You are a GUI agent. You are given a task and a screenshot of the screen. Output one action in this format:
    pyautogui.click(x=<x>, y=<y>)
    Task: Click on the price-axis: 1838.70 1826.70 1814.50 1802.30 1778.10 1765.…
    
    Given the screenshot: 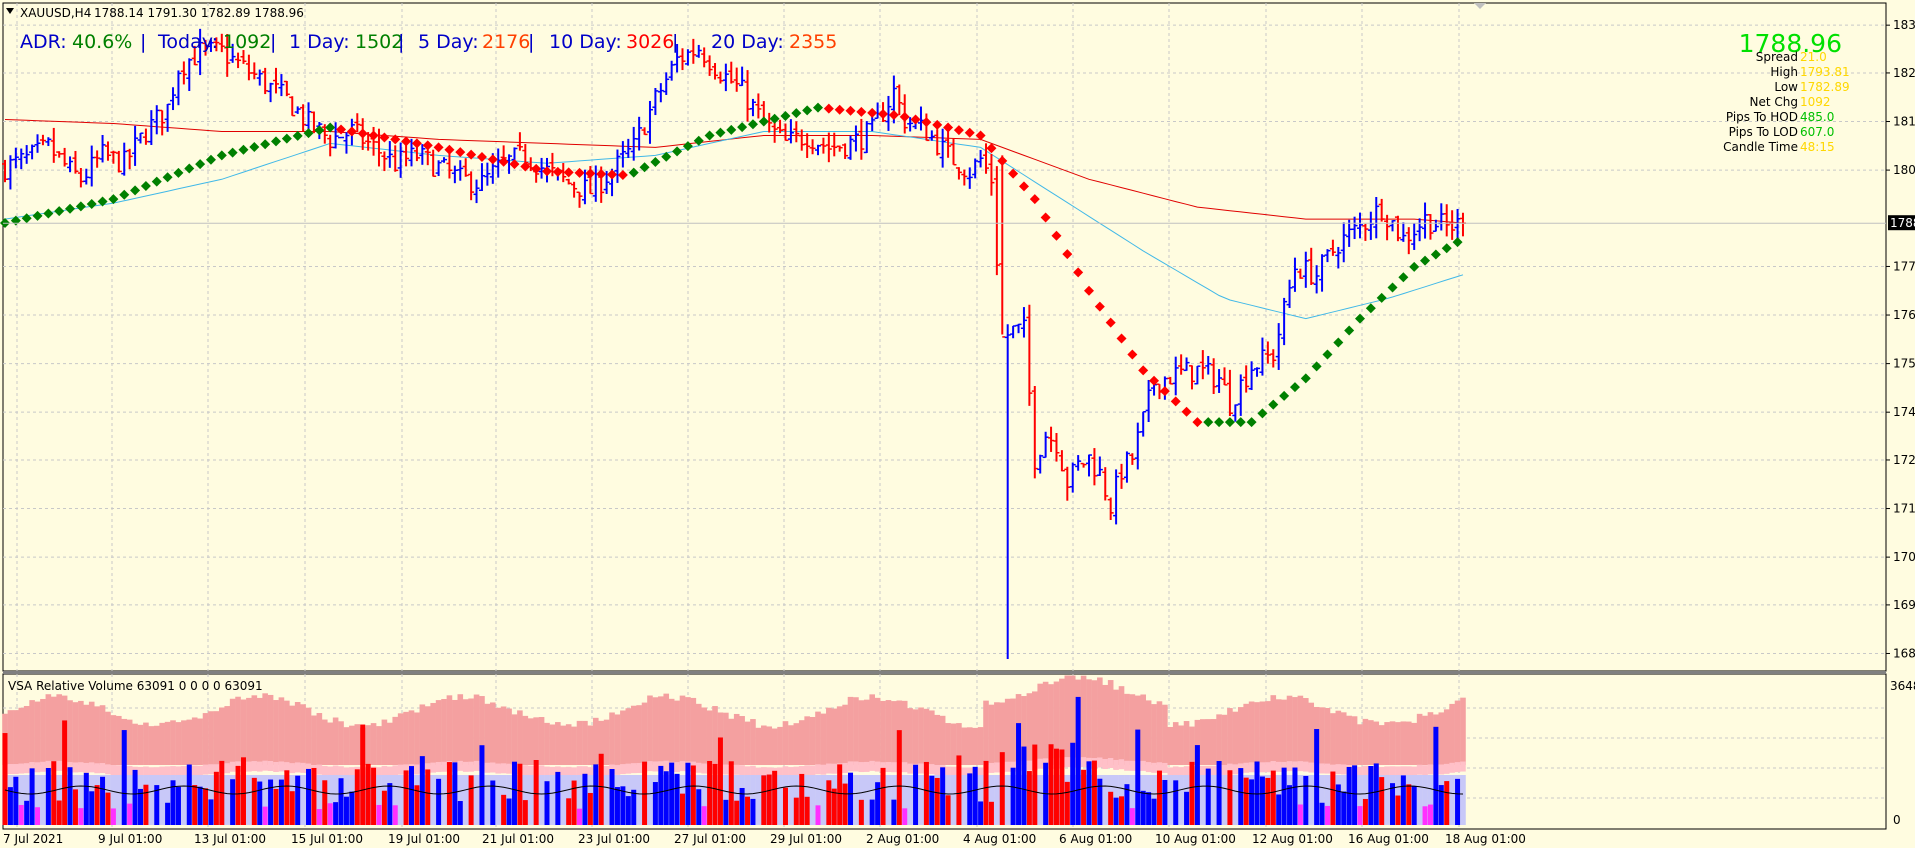 What is the action you would take?
    pyautogui.click(x=1900, y=339)
    